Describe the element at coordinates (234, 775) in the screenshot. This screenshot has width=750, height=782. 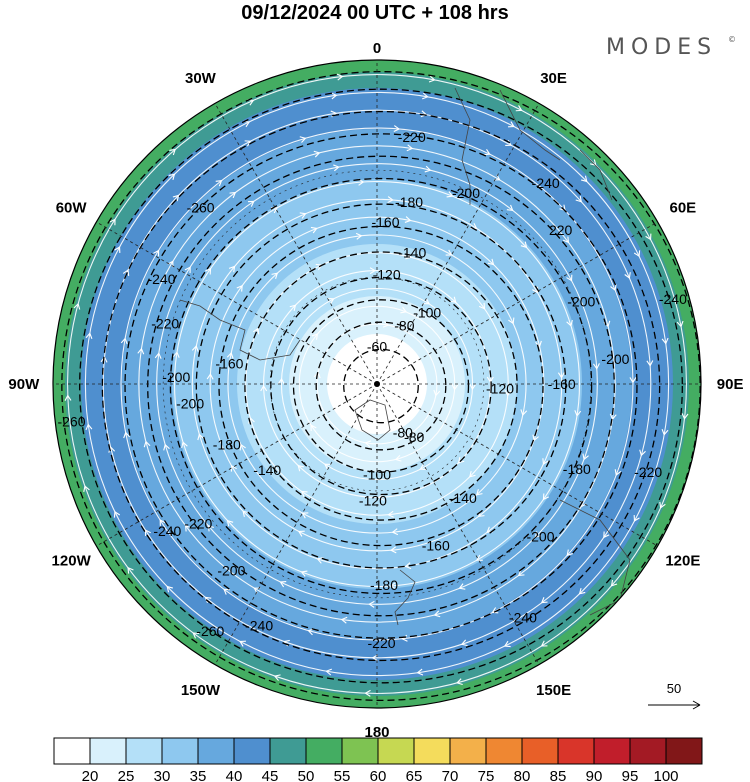
I see `colorbar-tick-label: 40` at that location.